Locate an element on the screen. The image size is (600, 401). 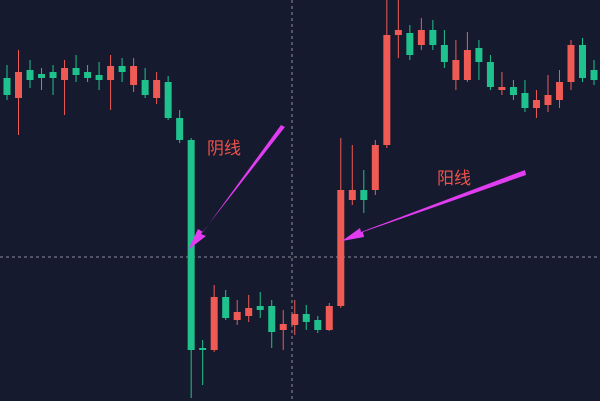
annotation: 阳线 is located at coordinates (454, 179).